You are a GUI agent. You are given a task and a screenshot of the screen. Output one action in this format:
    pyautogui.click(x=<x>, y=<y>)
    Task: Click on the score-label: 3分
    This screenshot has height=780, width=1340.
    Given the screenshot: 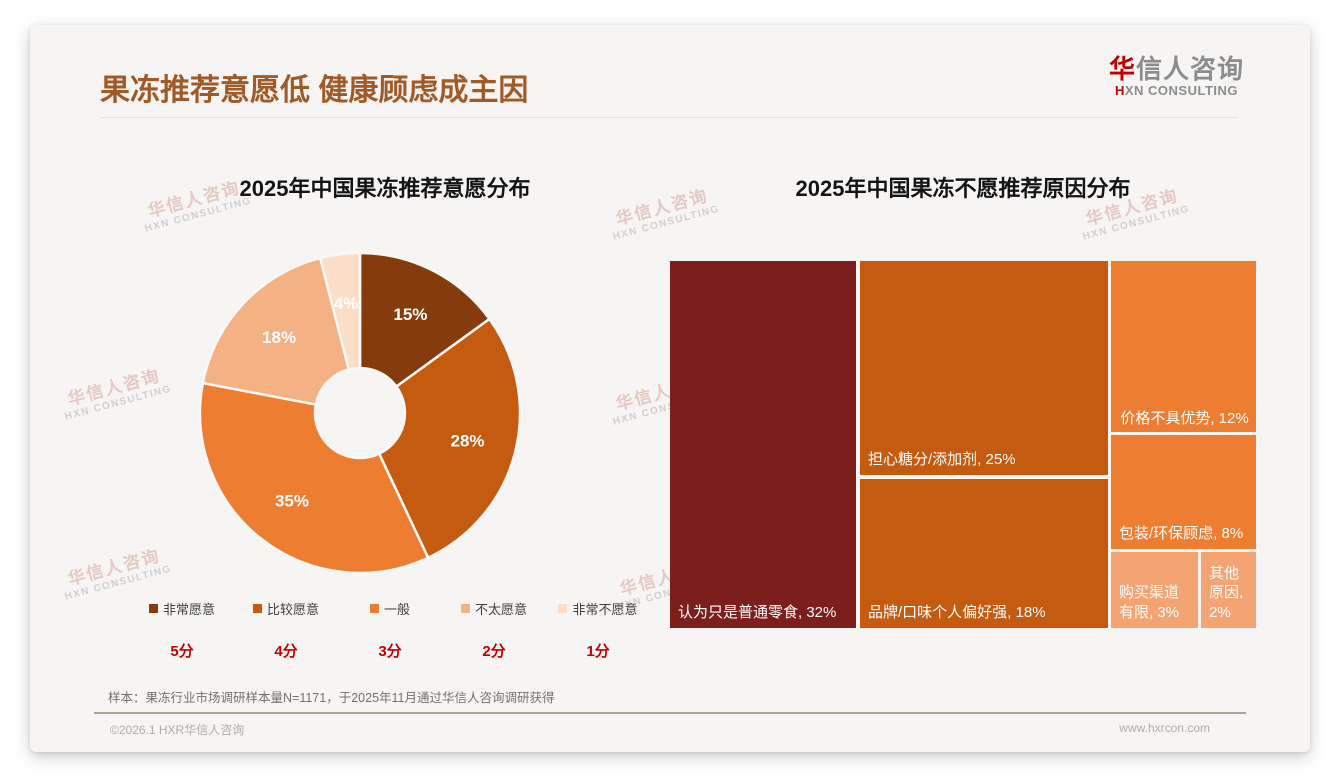 What is the action you would take?
    pyautogui.click(x=390, y=651)
    